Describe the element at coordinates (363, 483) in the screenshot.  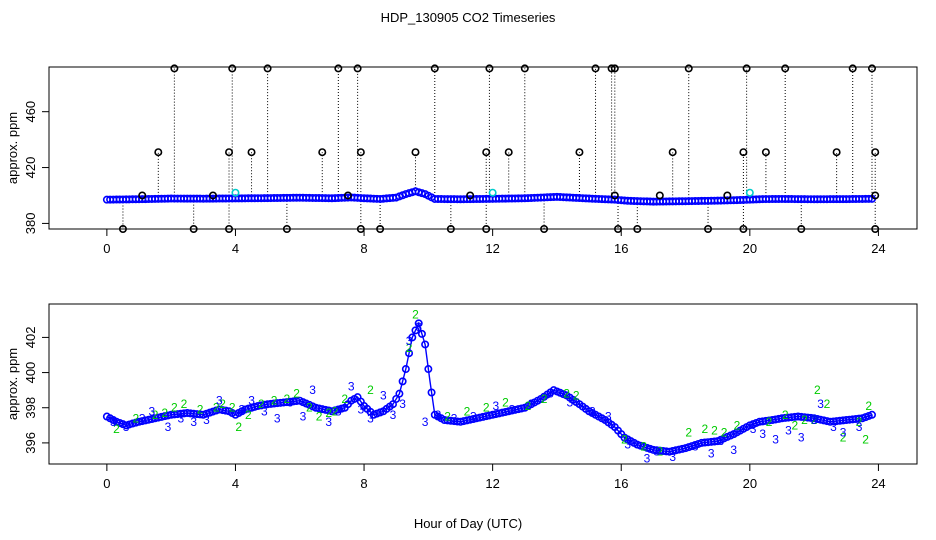
I see `bottom-x-tick-label: 8` at that location.